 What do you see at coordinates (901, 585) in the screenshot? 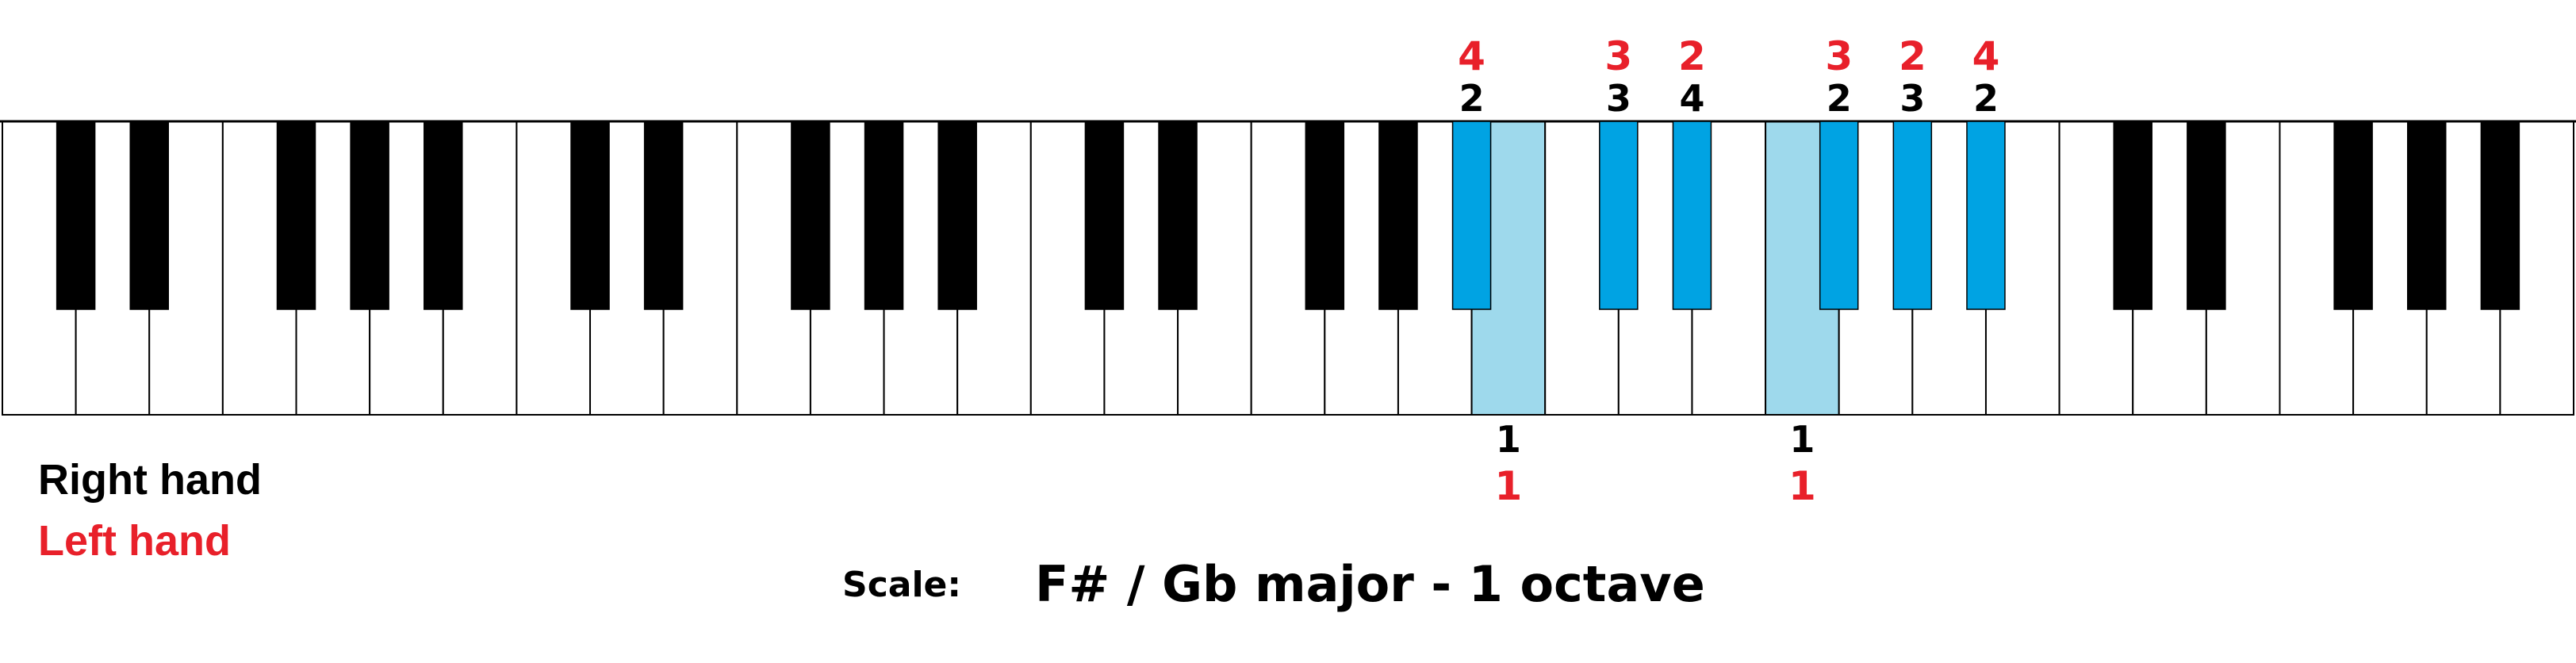
I see `scale-label: Scale:` at bounding box center [901, 585].